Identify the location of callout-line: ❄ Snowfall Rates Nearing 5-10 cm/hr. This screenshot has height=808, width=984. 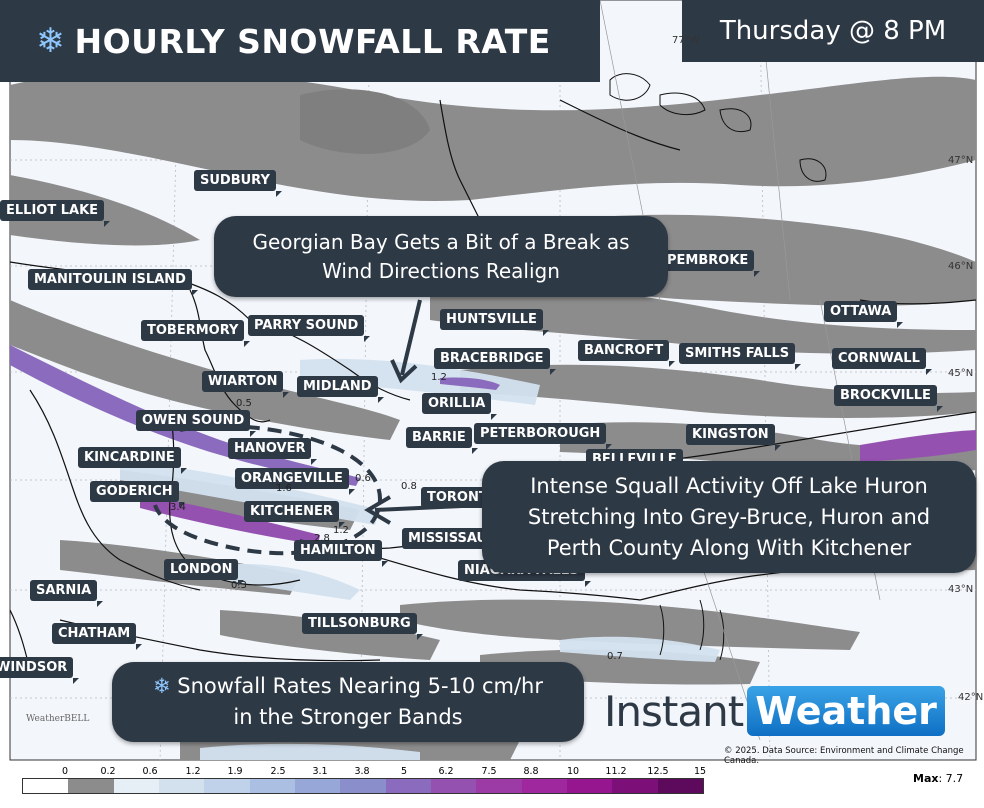
(348, 686).